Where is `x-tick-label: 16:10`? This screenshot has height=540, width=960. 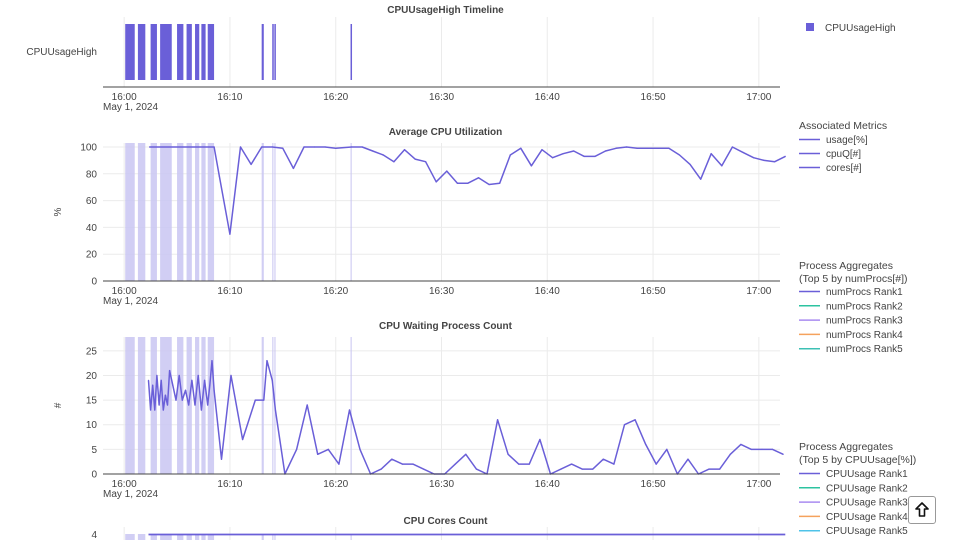 x-tick-label: 16:10 is located at coordinates (229, 97).